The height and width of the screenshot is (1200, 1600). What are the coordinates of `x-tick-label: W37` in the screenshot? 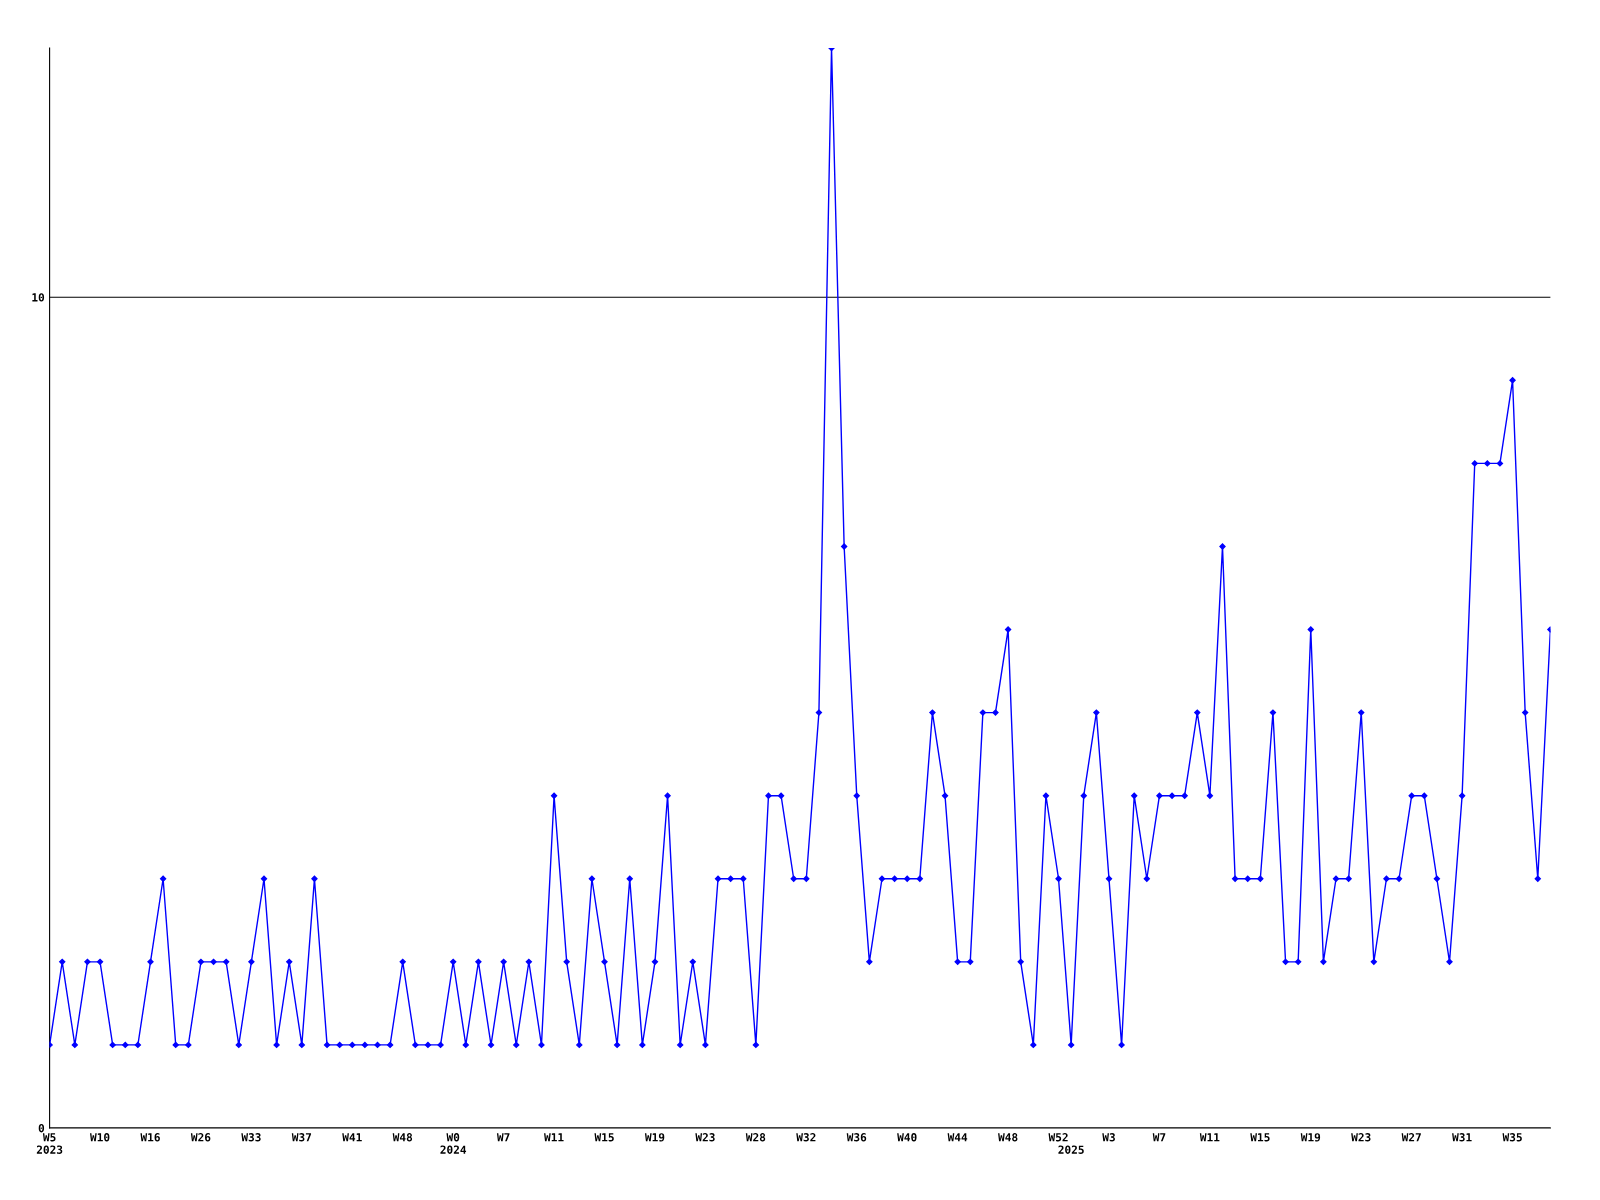 It's located at (301, 1137).